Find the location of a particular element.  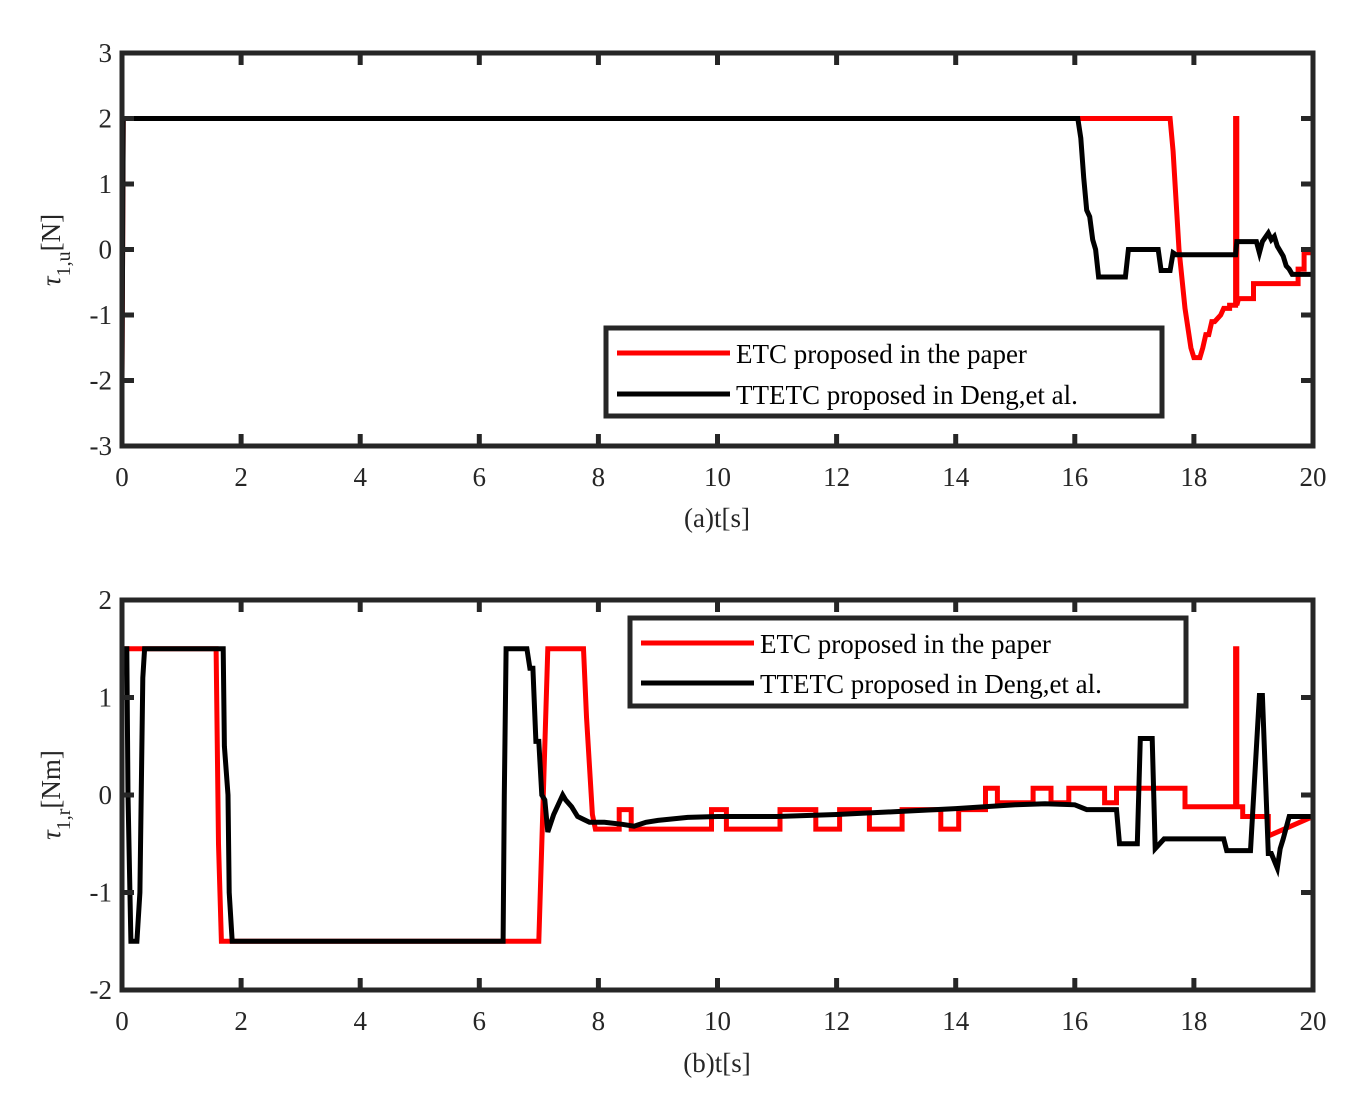

y-tick-label: 3 is located at coordinates (106, 53).